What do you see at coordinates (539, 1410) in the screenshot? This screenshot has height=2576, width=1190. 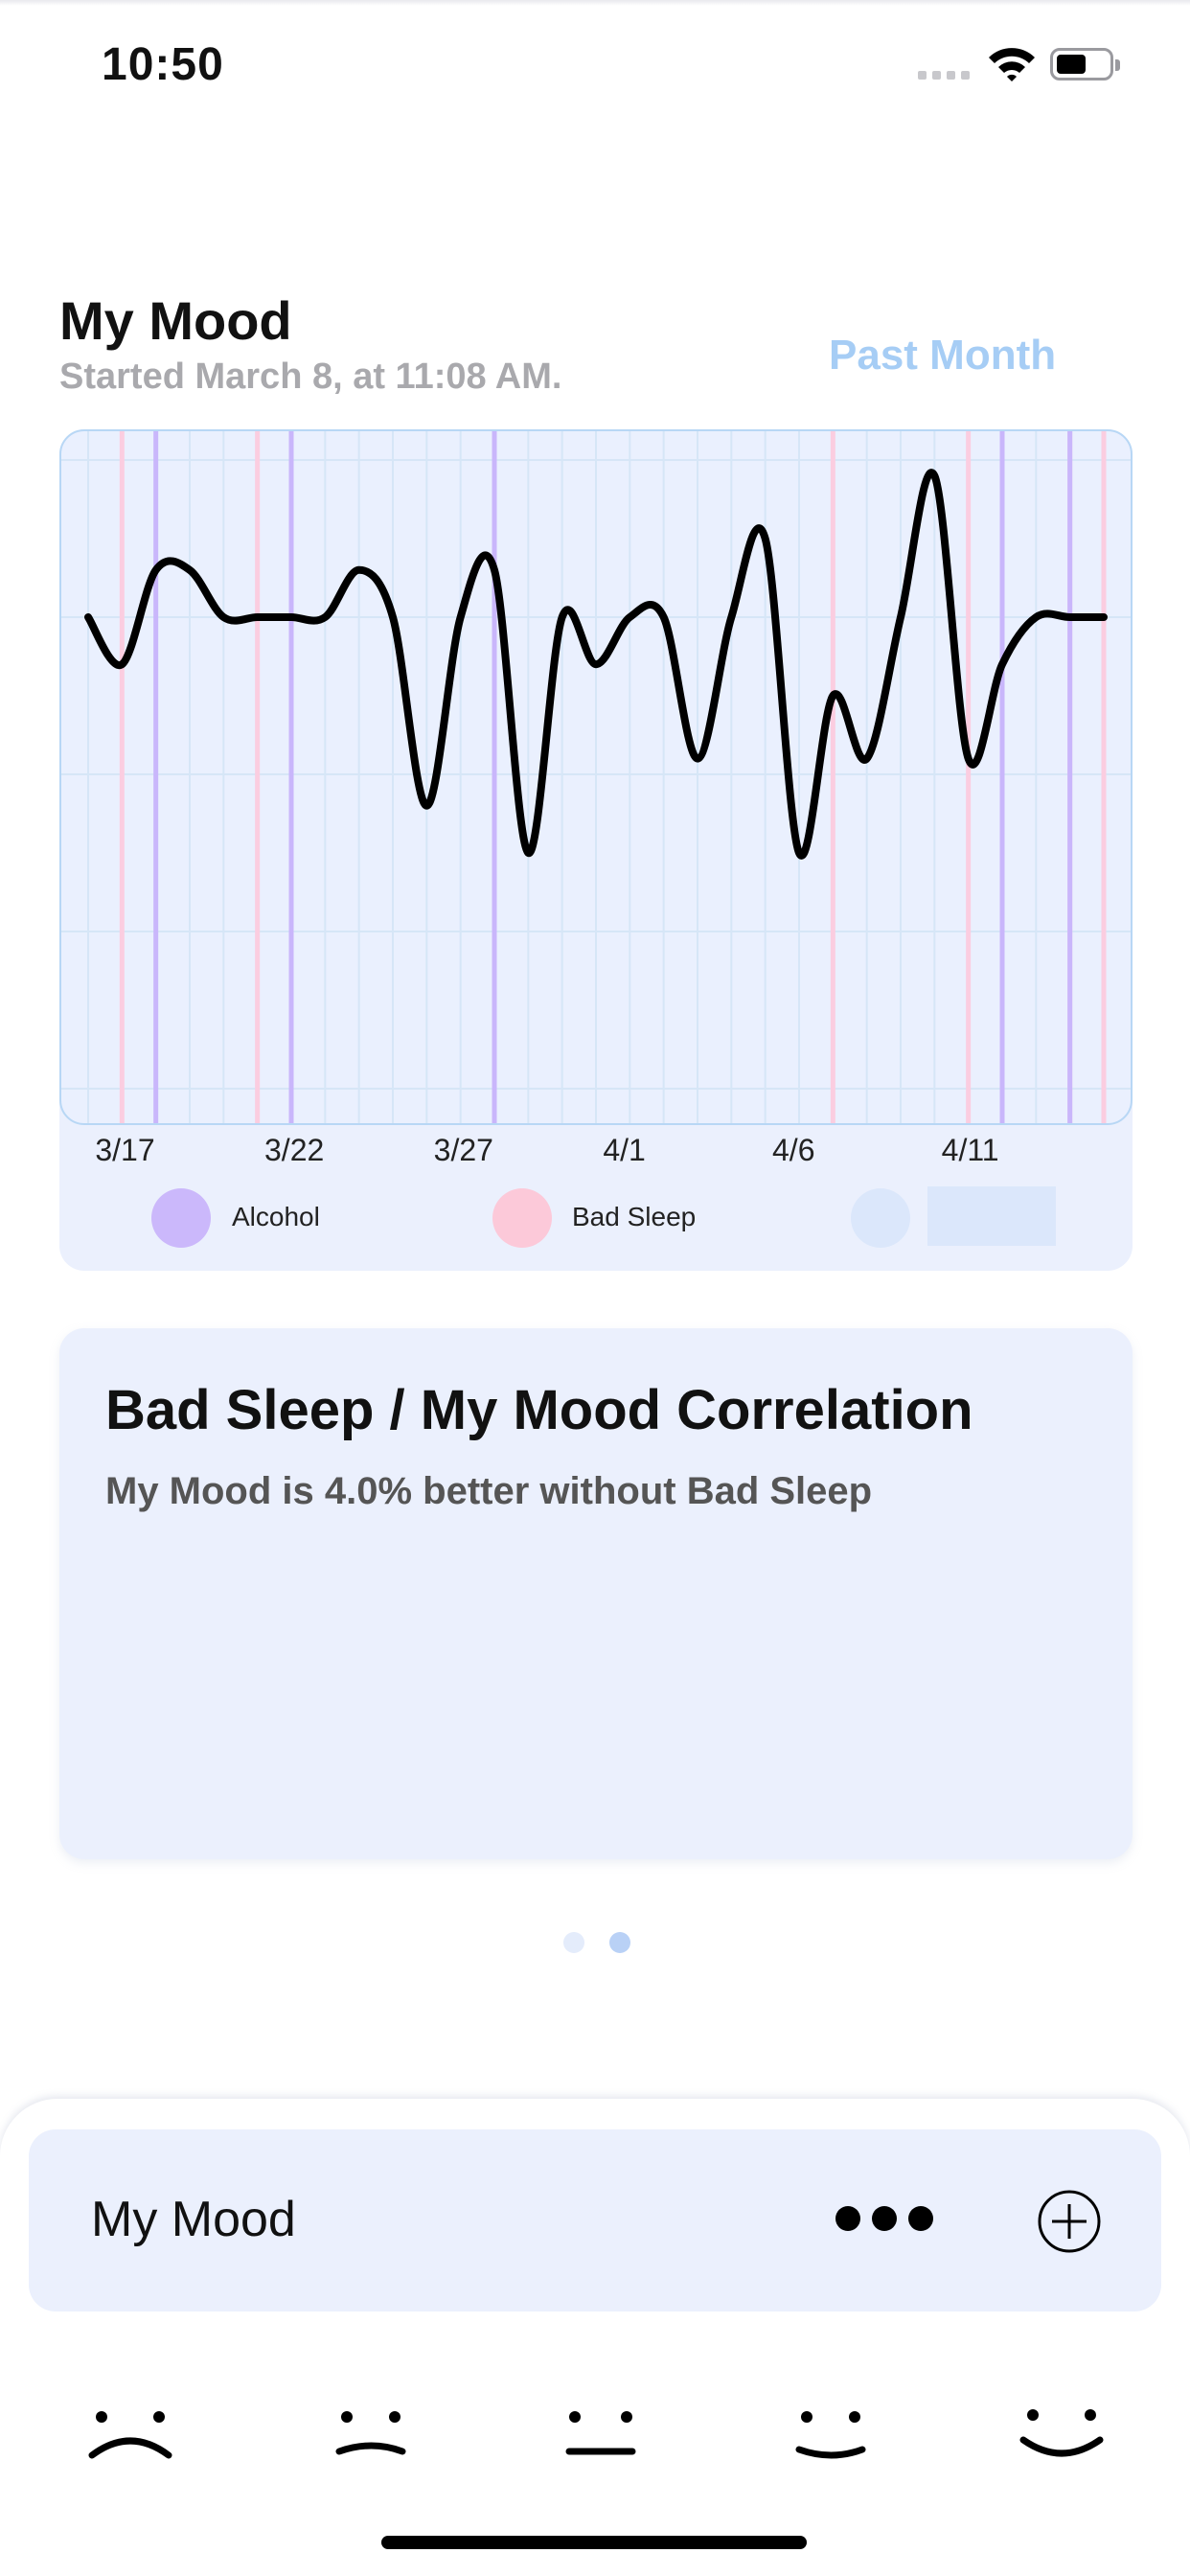 I see `correlation-title: Bad Sleep / My Mood Correlation` at bounding box center [539, 1410].